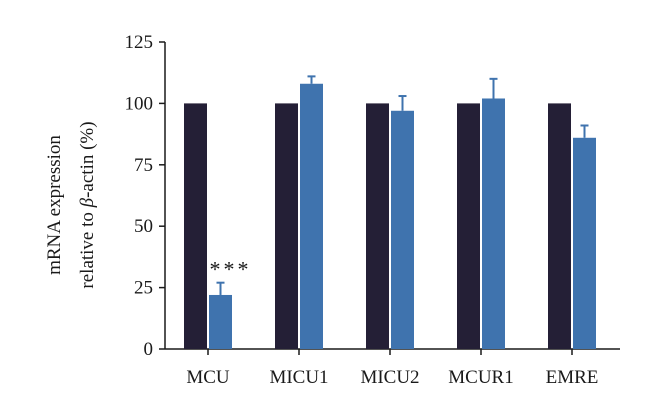 The width and height of the screenshot is (660, 419). Describe the element at coordinates (139, 103) in the screenshot. I see `y-tick-label: 100` at that location.